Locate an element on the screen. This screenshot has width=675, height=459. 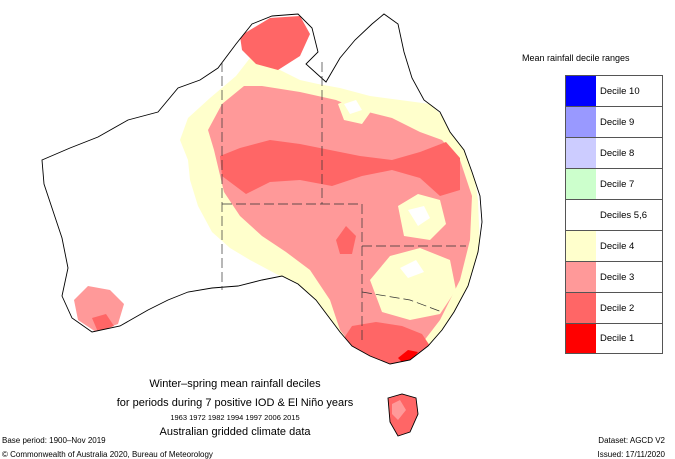
caption-source: Australian gridded climate data is located at coordinates (235, 432).